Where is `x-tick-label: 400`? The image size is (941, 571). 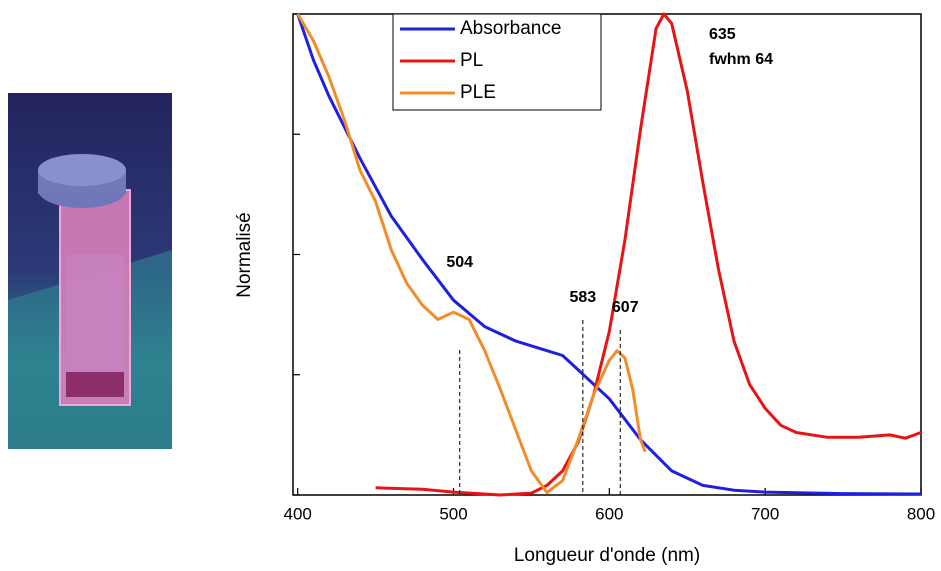 x-tick-label: 400 is located at coordinates (297, 513).